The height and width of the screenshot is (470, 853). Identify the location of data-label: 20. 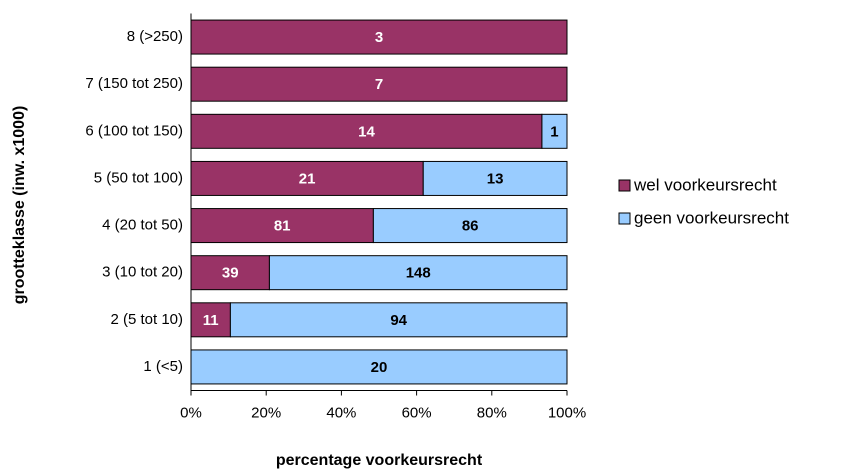
(379, 367).